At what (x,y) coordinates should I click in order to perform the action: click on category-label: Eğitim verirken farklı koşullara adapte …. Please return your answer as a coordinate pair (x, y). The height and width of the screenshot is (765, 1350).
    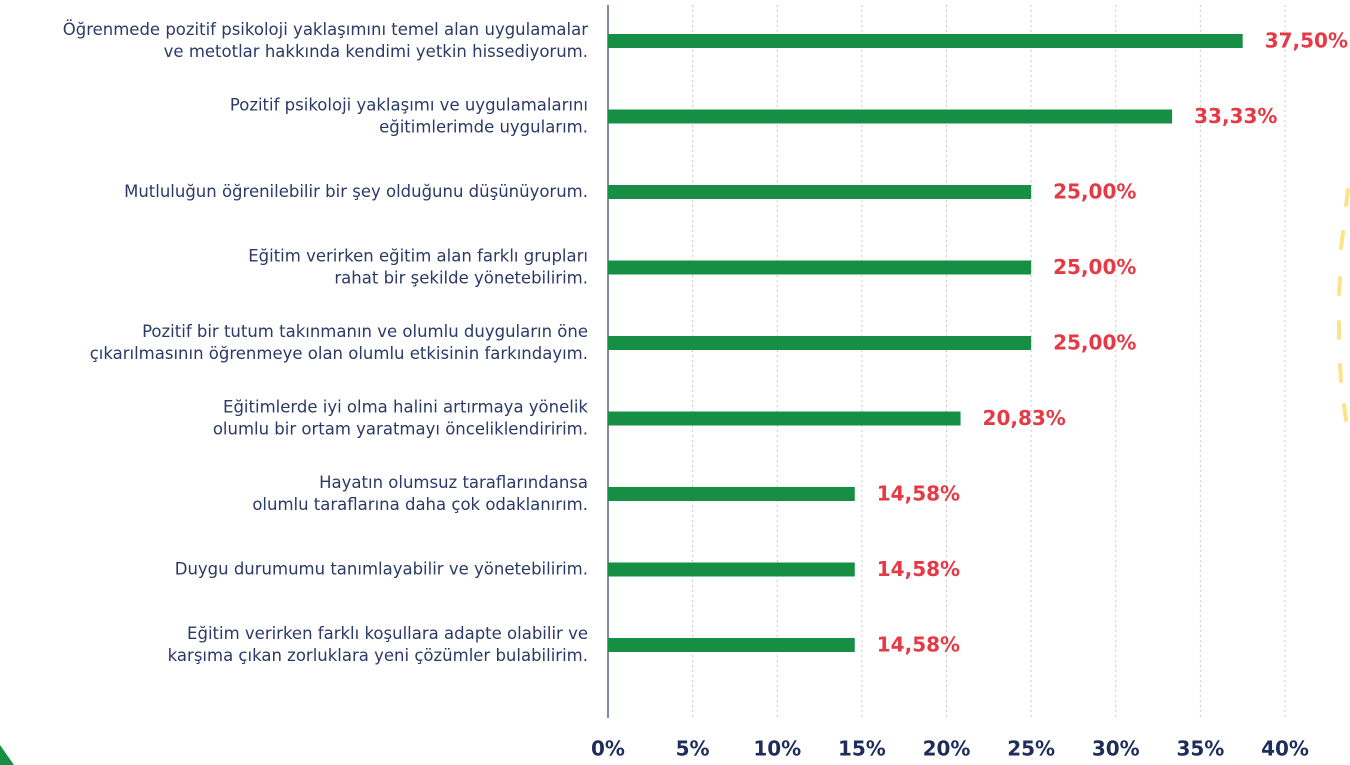
    Looking at the image, I should click on (378, 644).